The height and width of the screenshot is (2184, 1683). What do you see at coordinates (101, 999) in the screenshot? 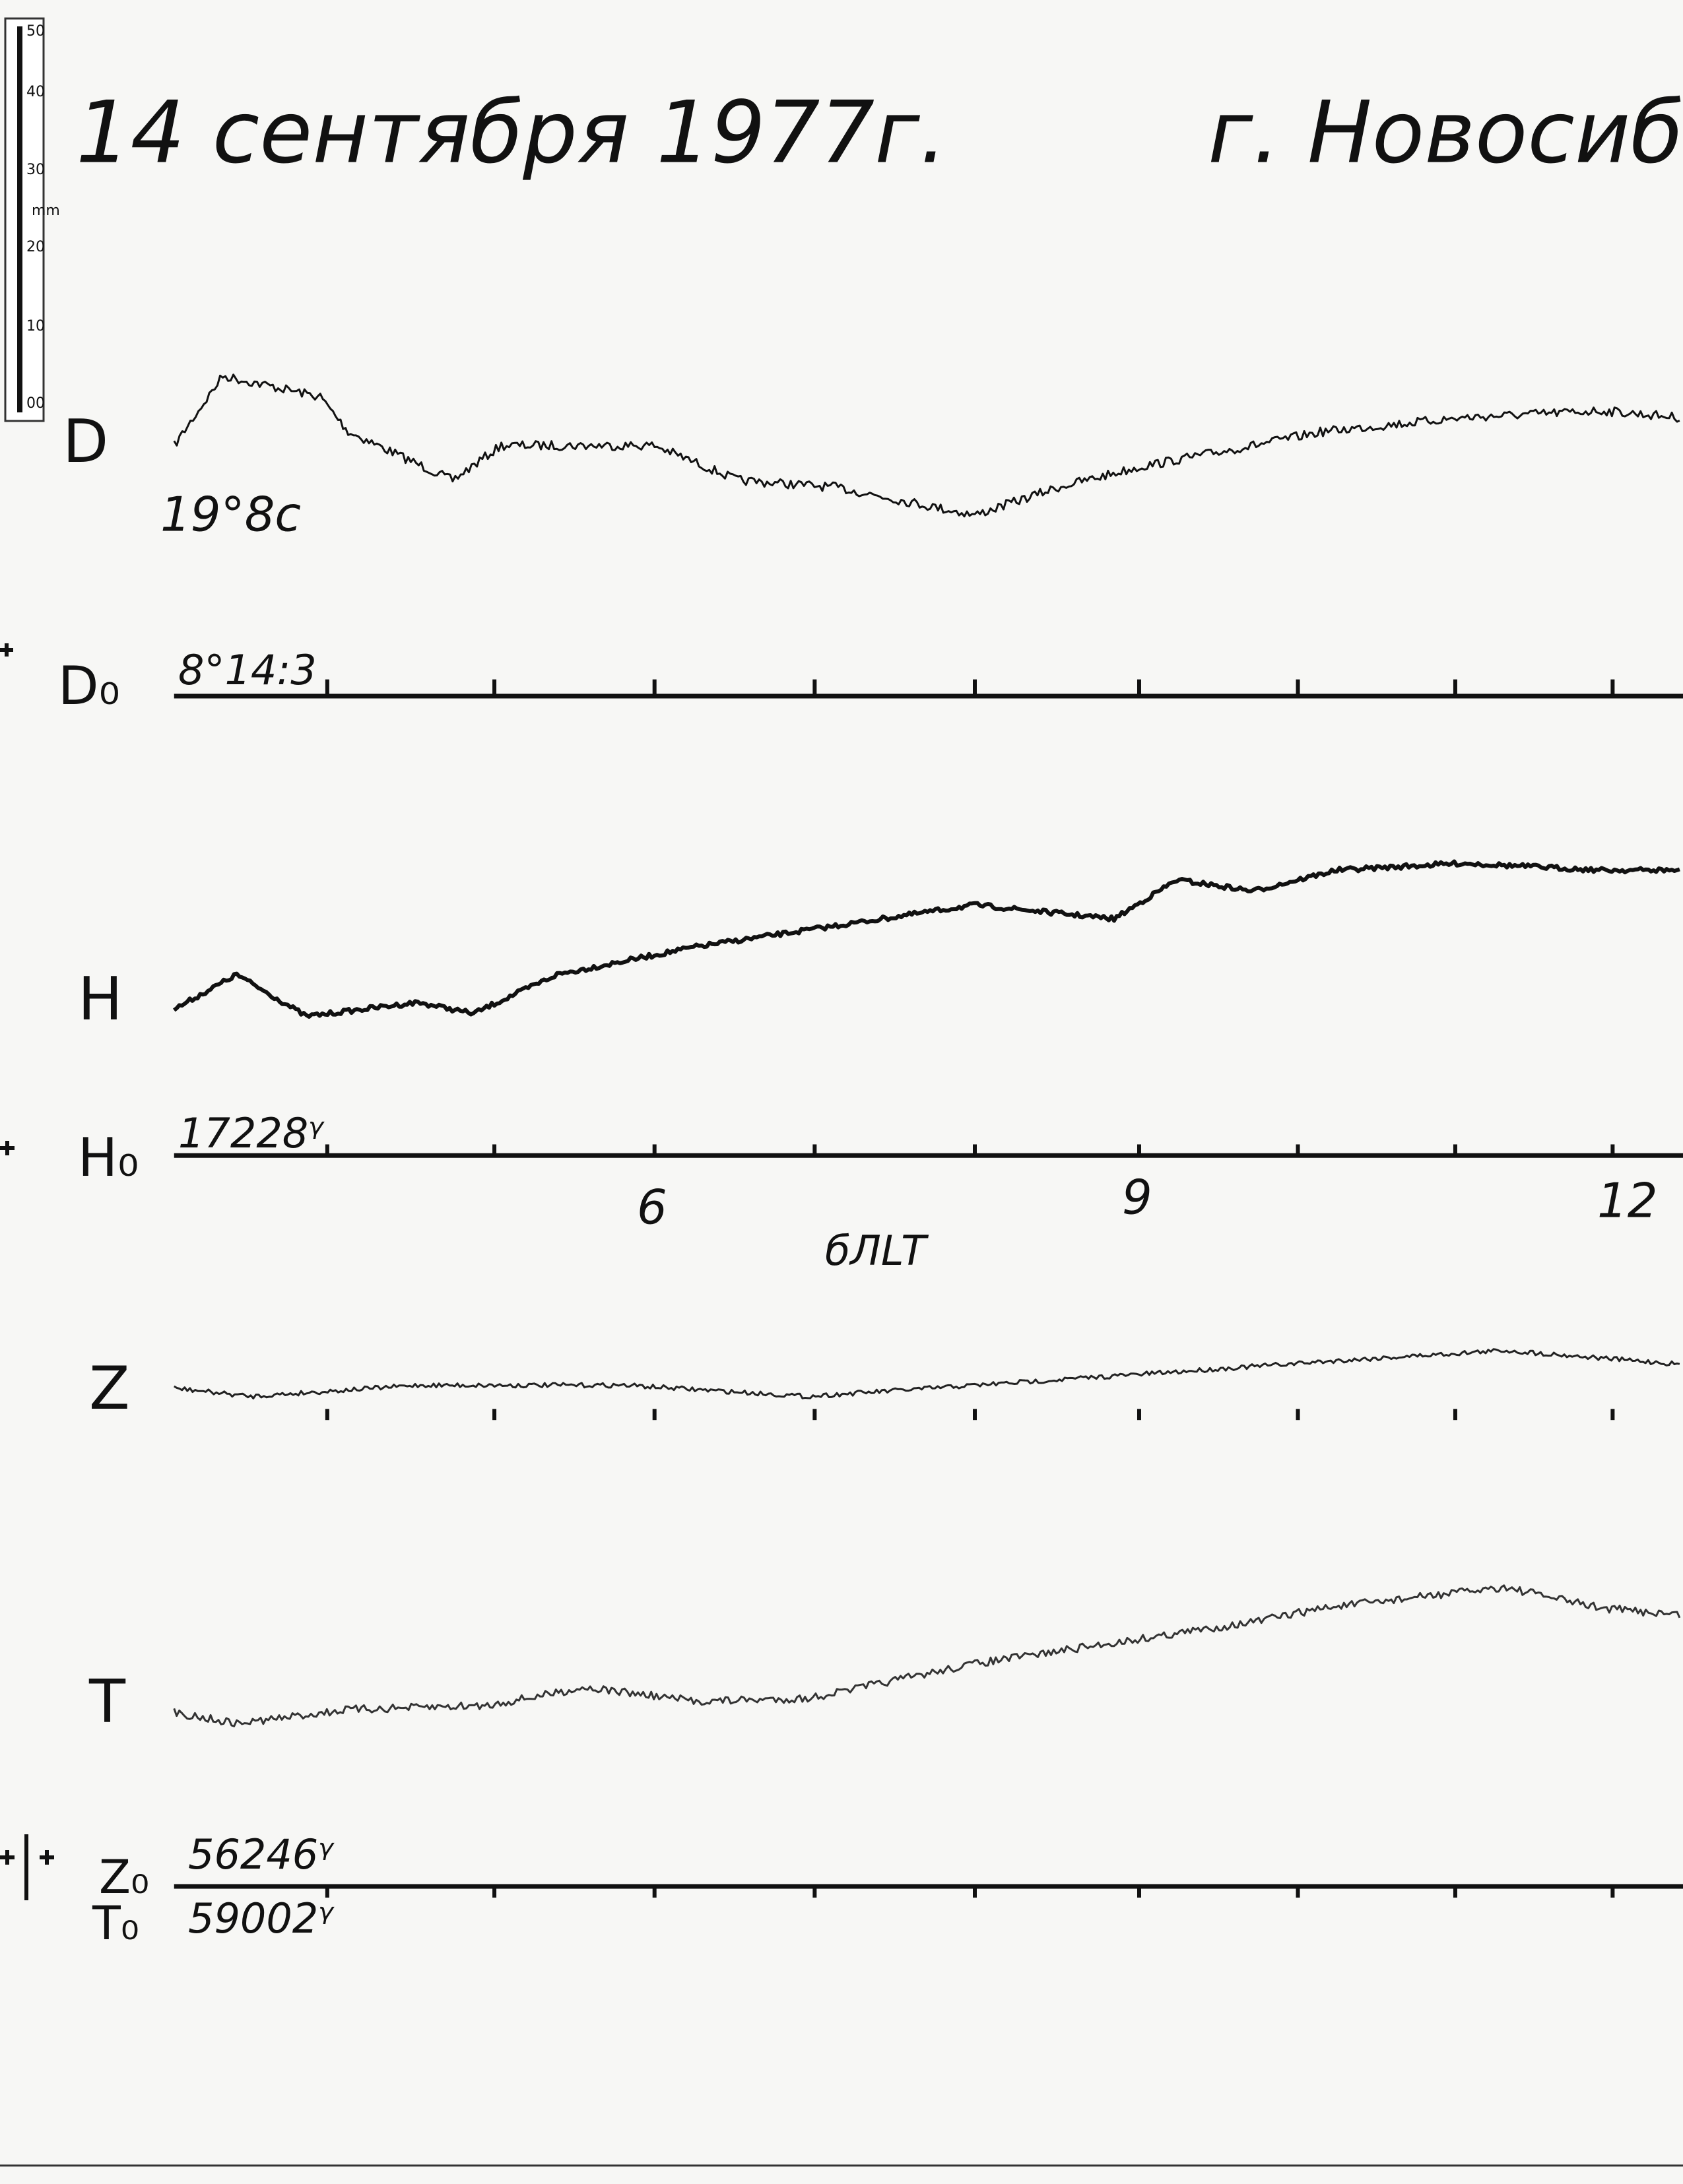
I see `trace-label: H` at bounding box center [101, 999].